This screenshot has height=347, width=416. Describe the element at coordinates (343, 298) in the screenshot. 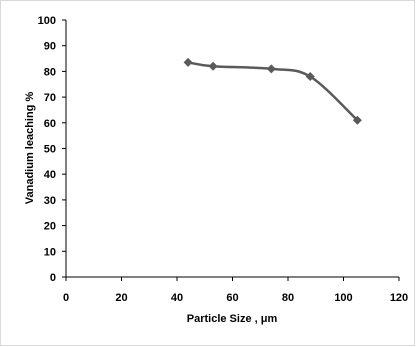

I see `x-tick-label: 100` at that location.